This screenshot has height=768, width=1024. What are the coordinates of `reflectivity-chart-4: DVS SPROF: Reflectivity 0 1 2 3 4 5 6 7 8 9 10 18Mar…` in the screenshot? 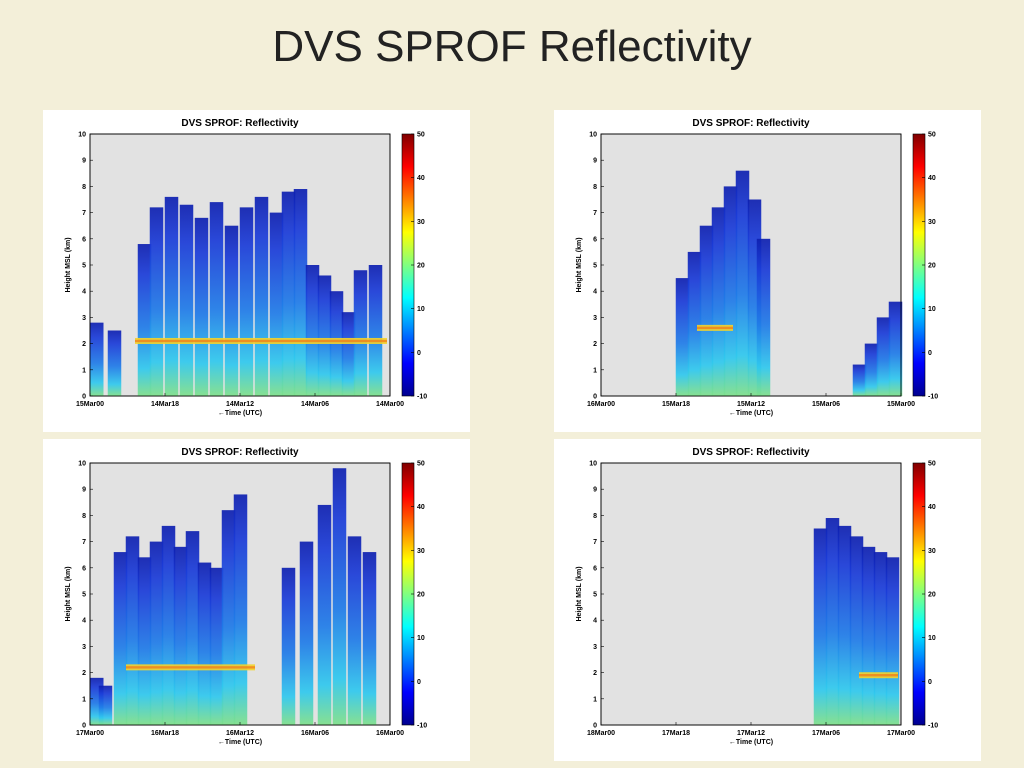 It's located at (757, 596).